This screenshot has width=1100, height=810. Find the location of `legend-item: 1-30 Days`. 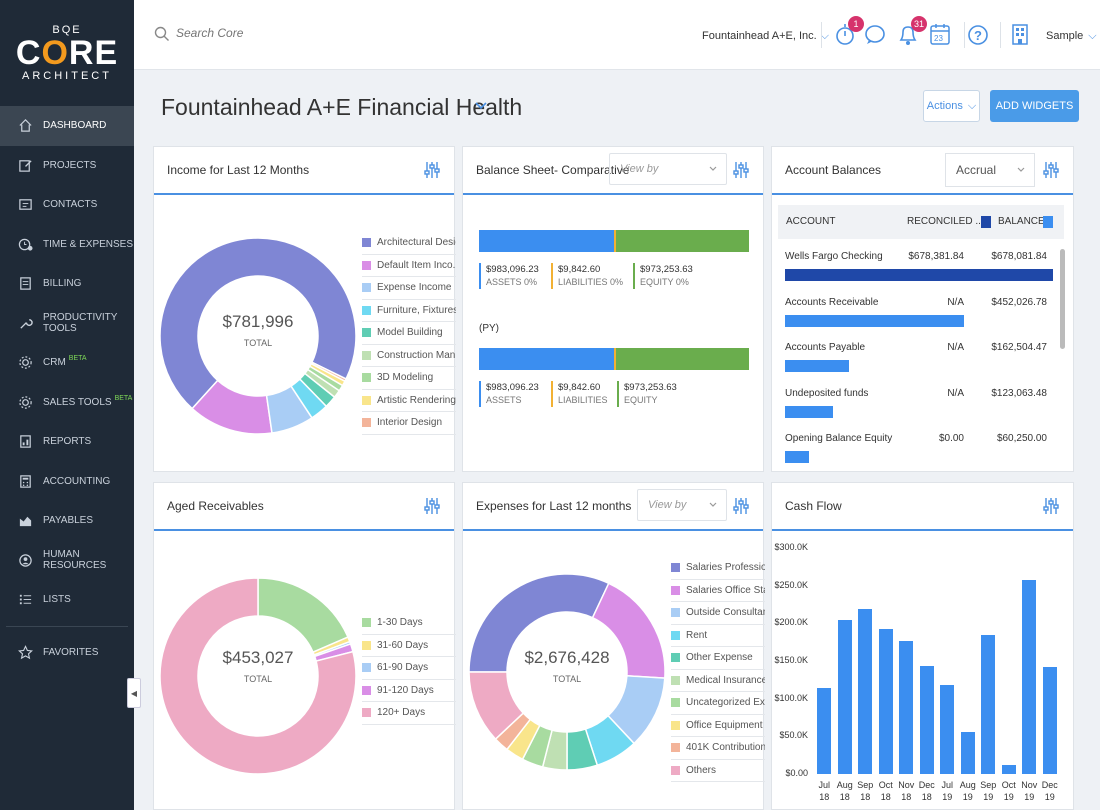

legend-item: 1-30 Days is located at coordinates (409, 623).